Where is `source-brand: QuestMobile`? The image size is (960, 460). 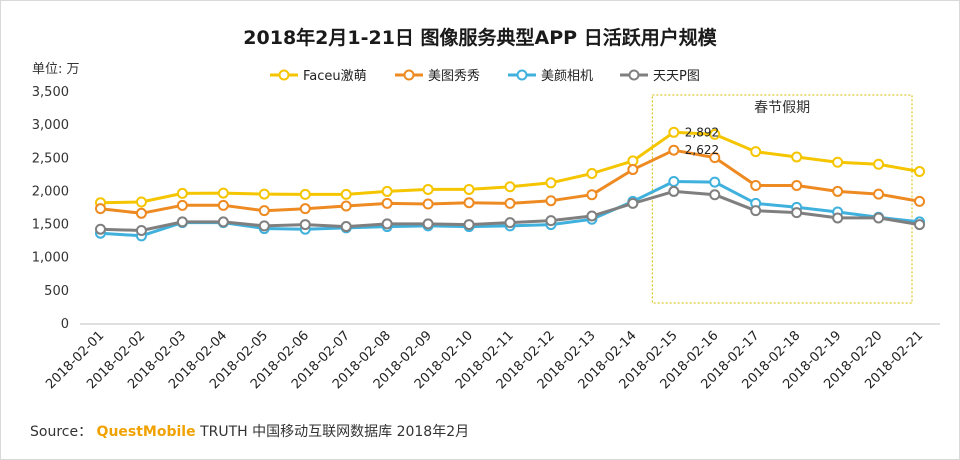 source-brand: QuestMobile is located at coordinates (146, 432).